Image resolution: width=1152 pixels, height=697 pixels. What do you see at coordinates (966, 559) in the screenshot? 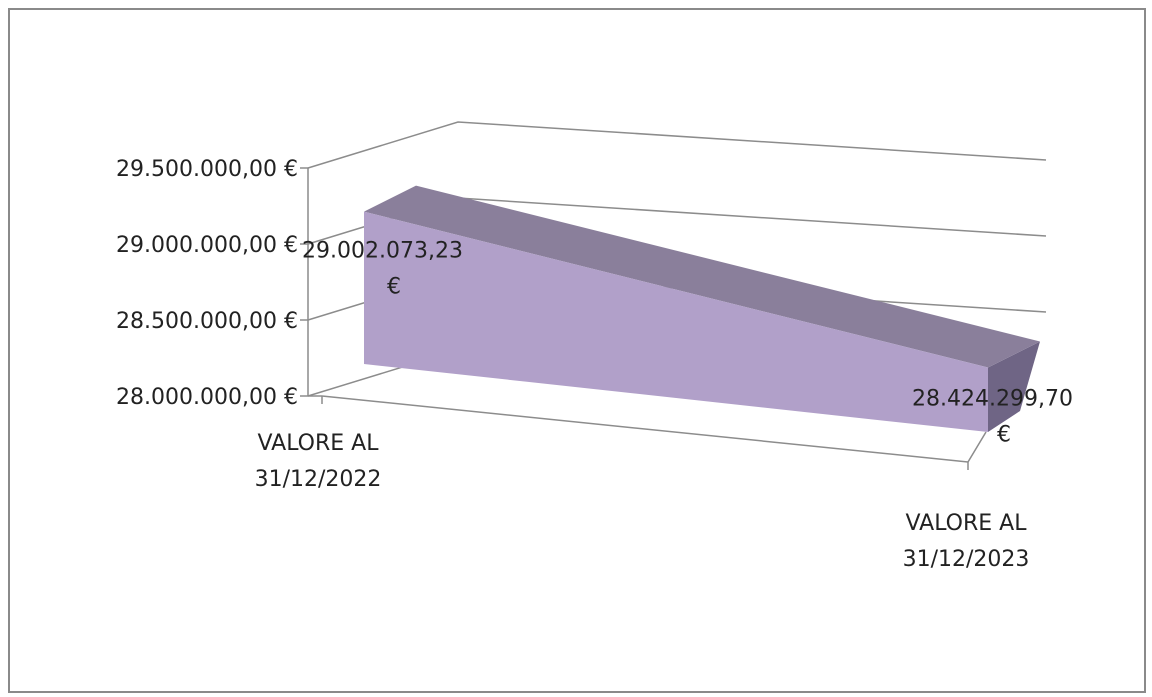
I see `x-category-label: 31/12/2023` at bounding box center [966, 559].